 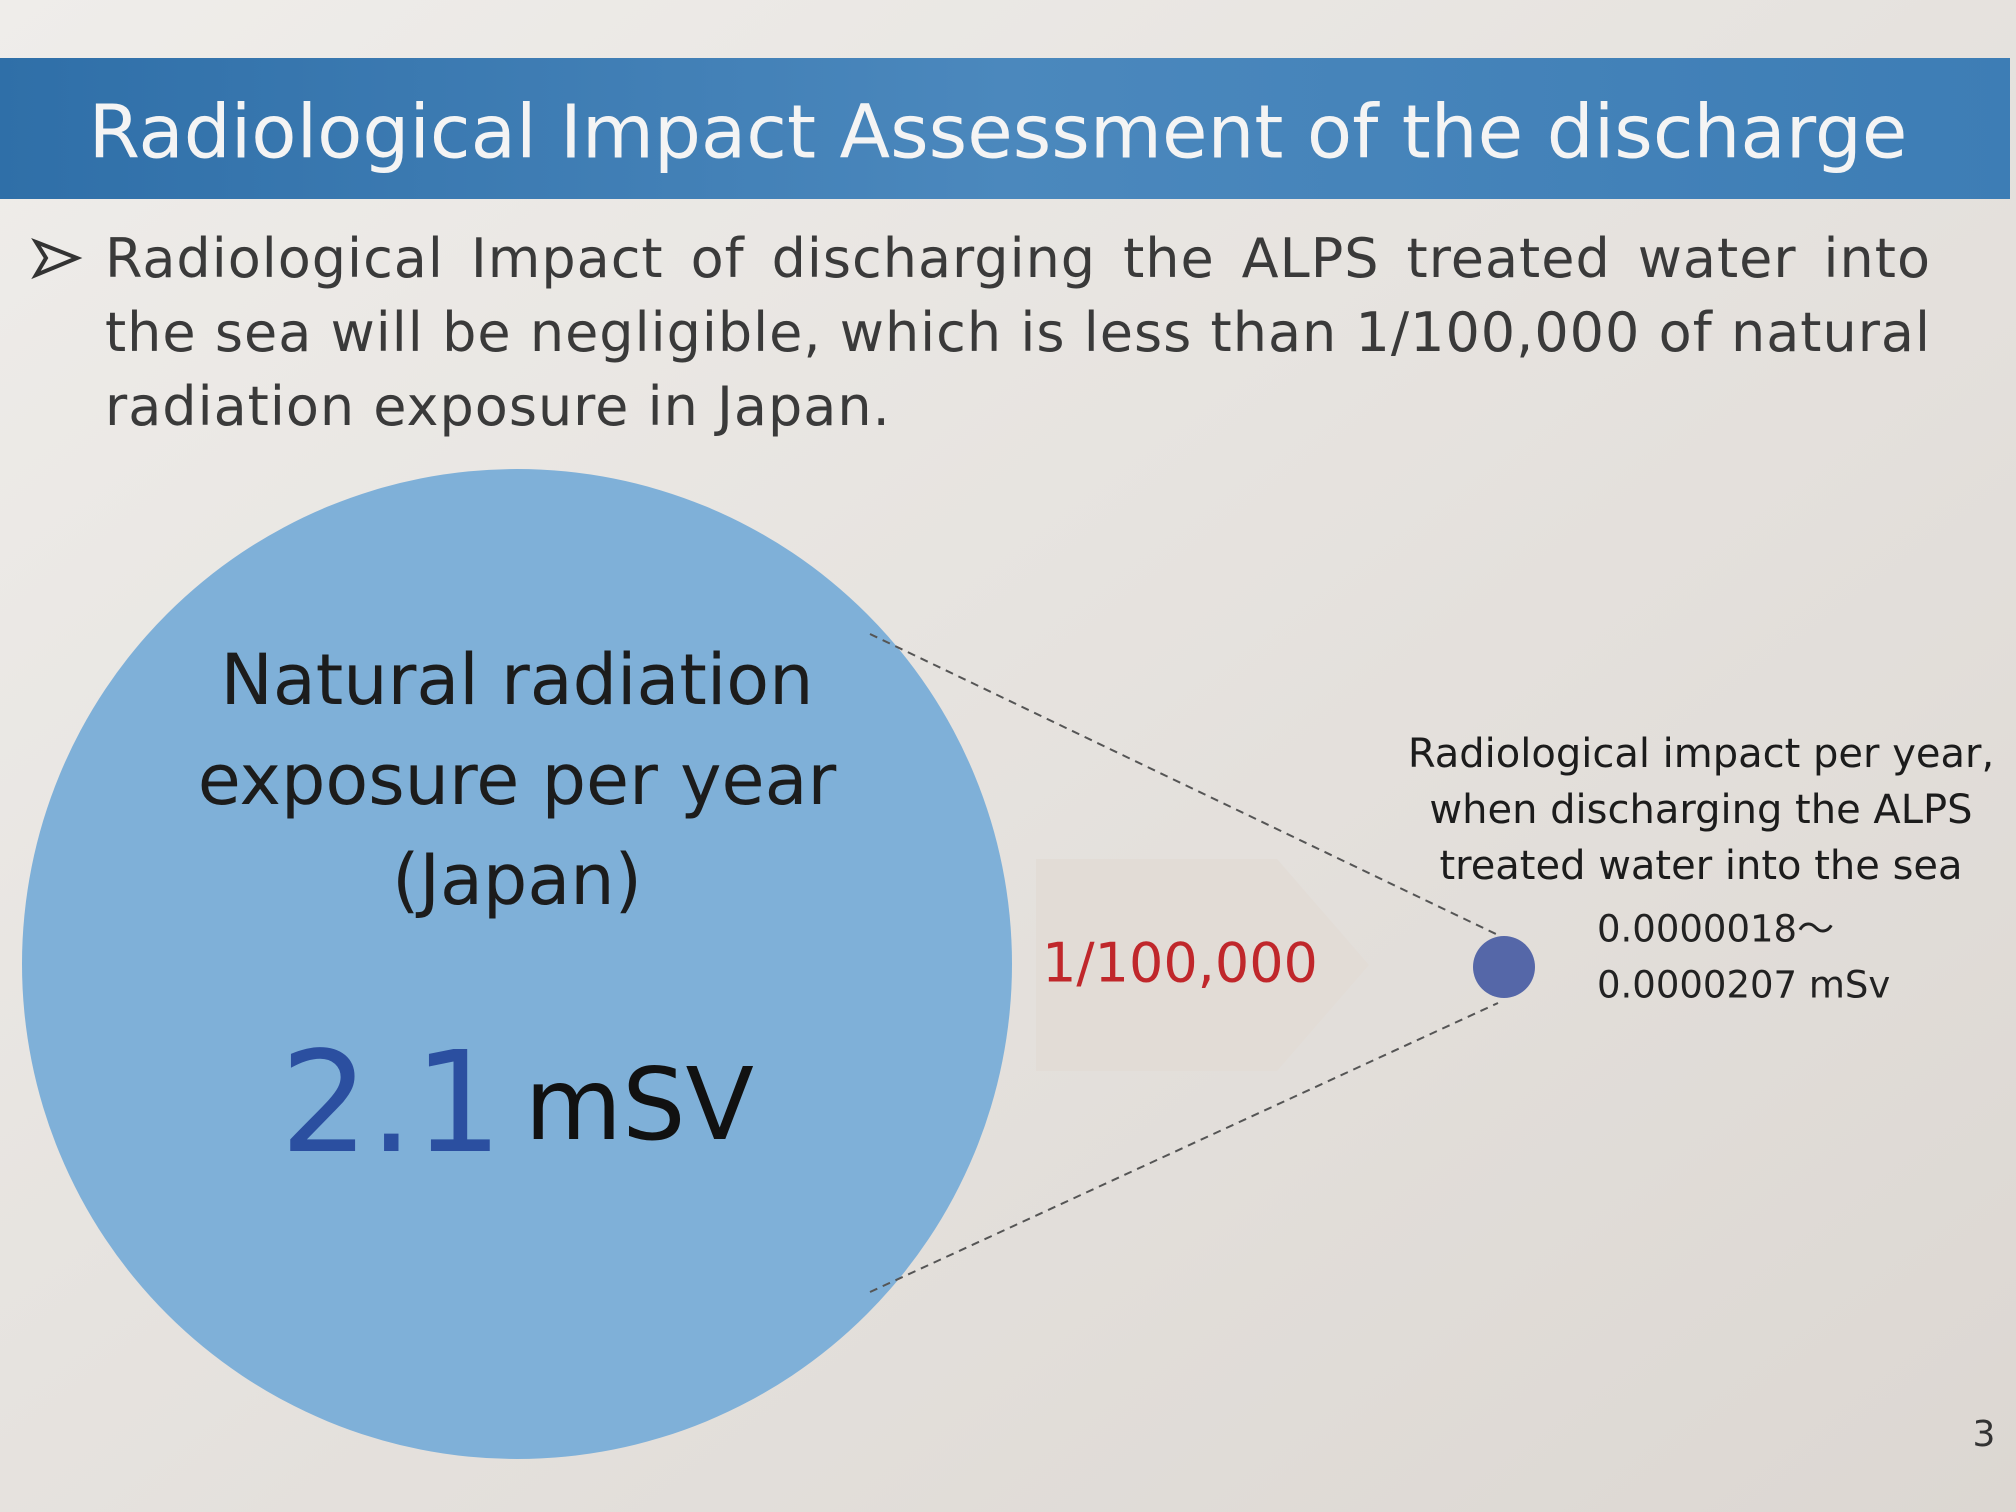 I want to click on discharge-label: treated water into the sea, so click(x=1700, y=866).